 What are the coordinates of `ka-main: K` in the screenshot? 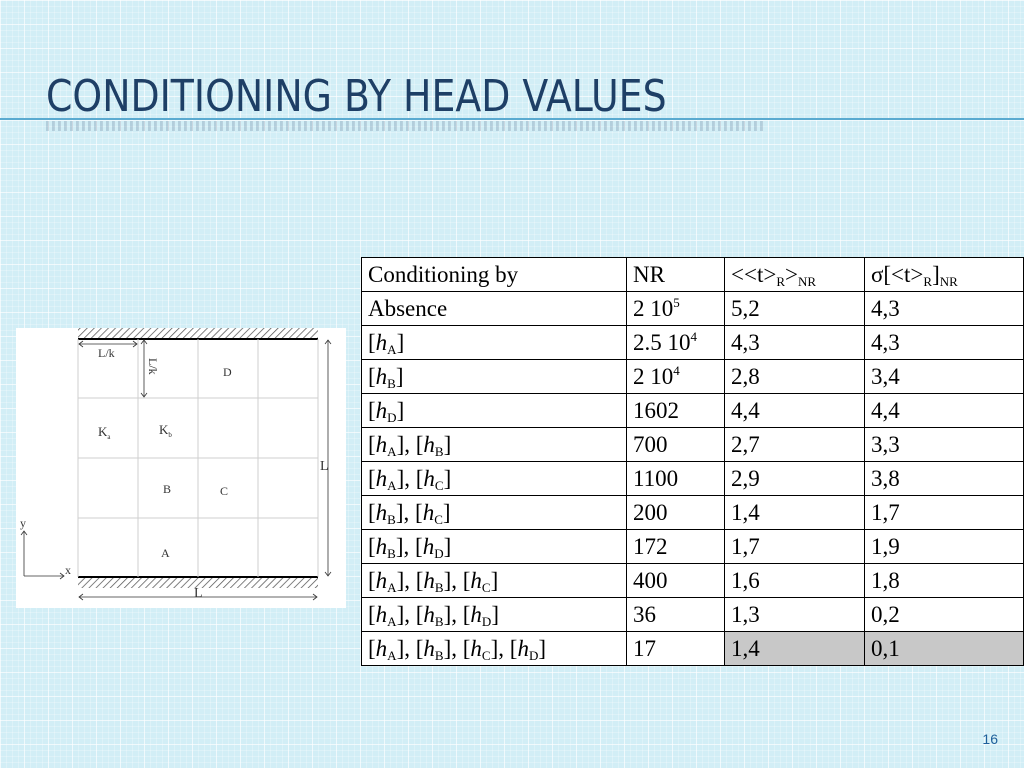 It's located at (103, 431).